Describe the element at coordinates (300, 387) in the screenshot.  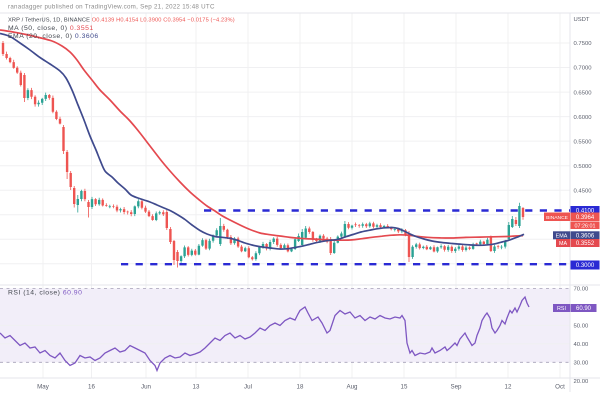
I see `svg-text: 18` at that location.